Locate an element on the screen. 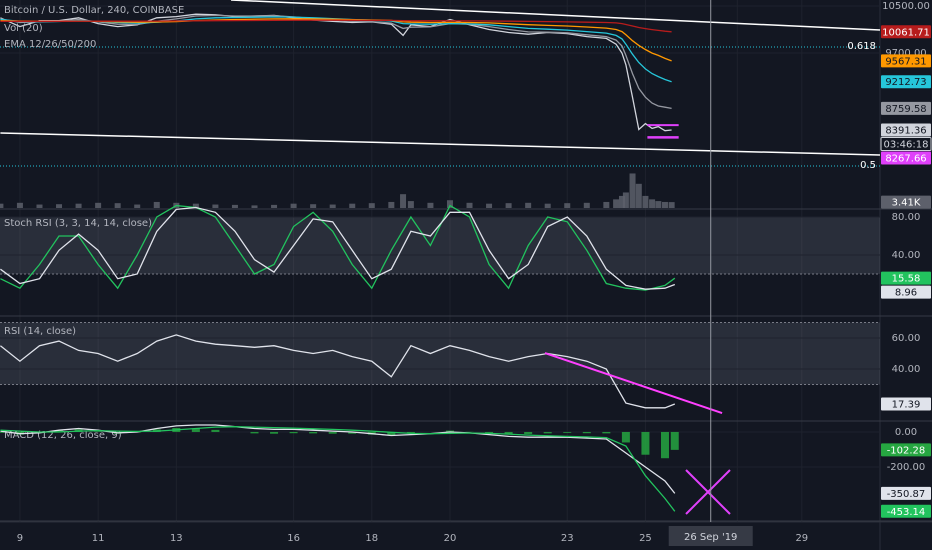 This screenshot has width=932, height=550. y-tick-label: 80.00 is located at coordinates (906, 217).